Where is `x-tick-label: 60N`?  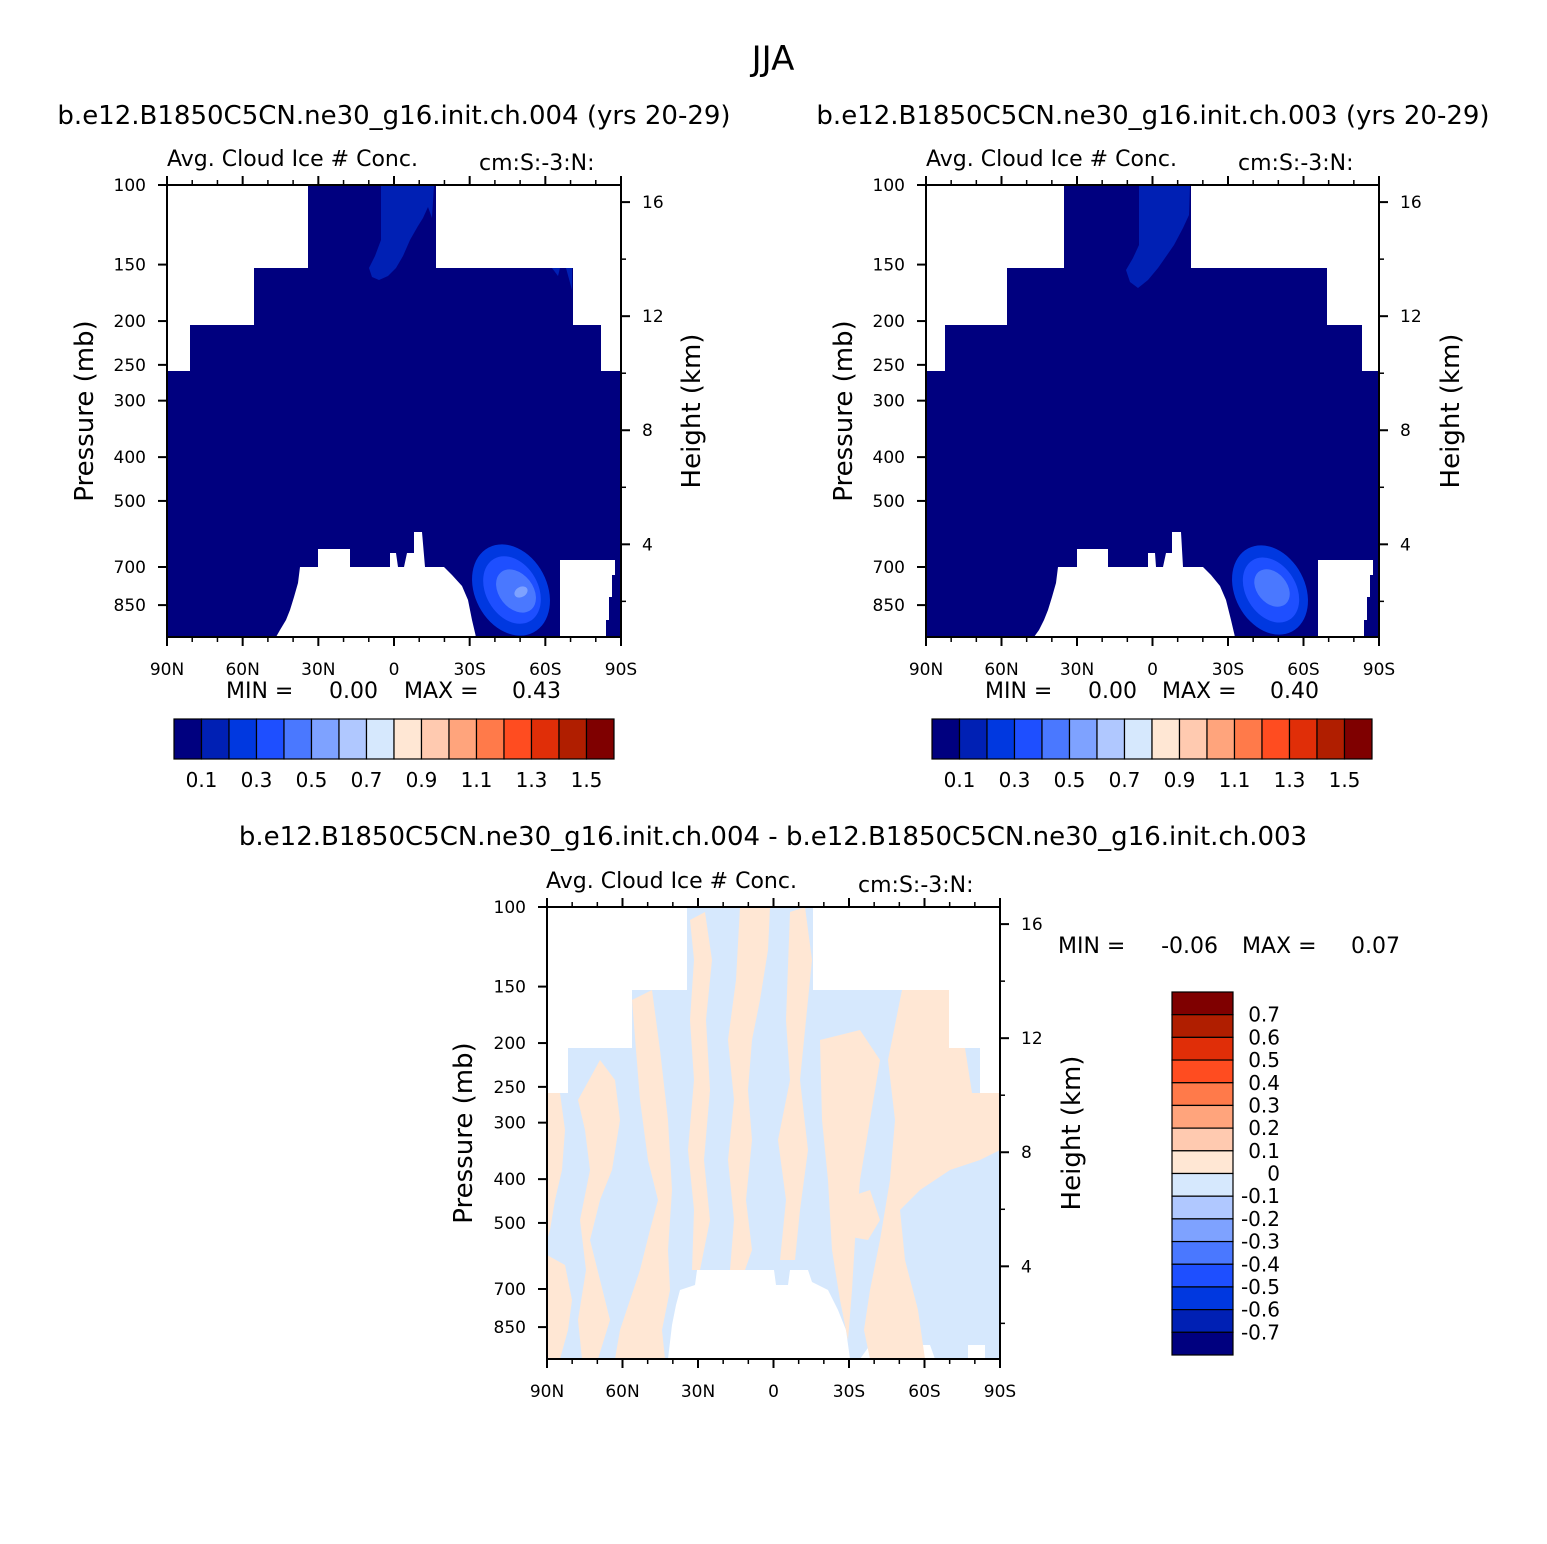 x-tick-label: 60N is located at coordinates (622, 1392).